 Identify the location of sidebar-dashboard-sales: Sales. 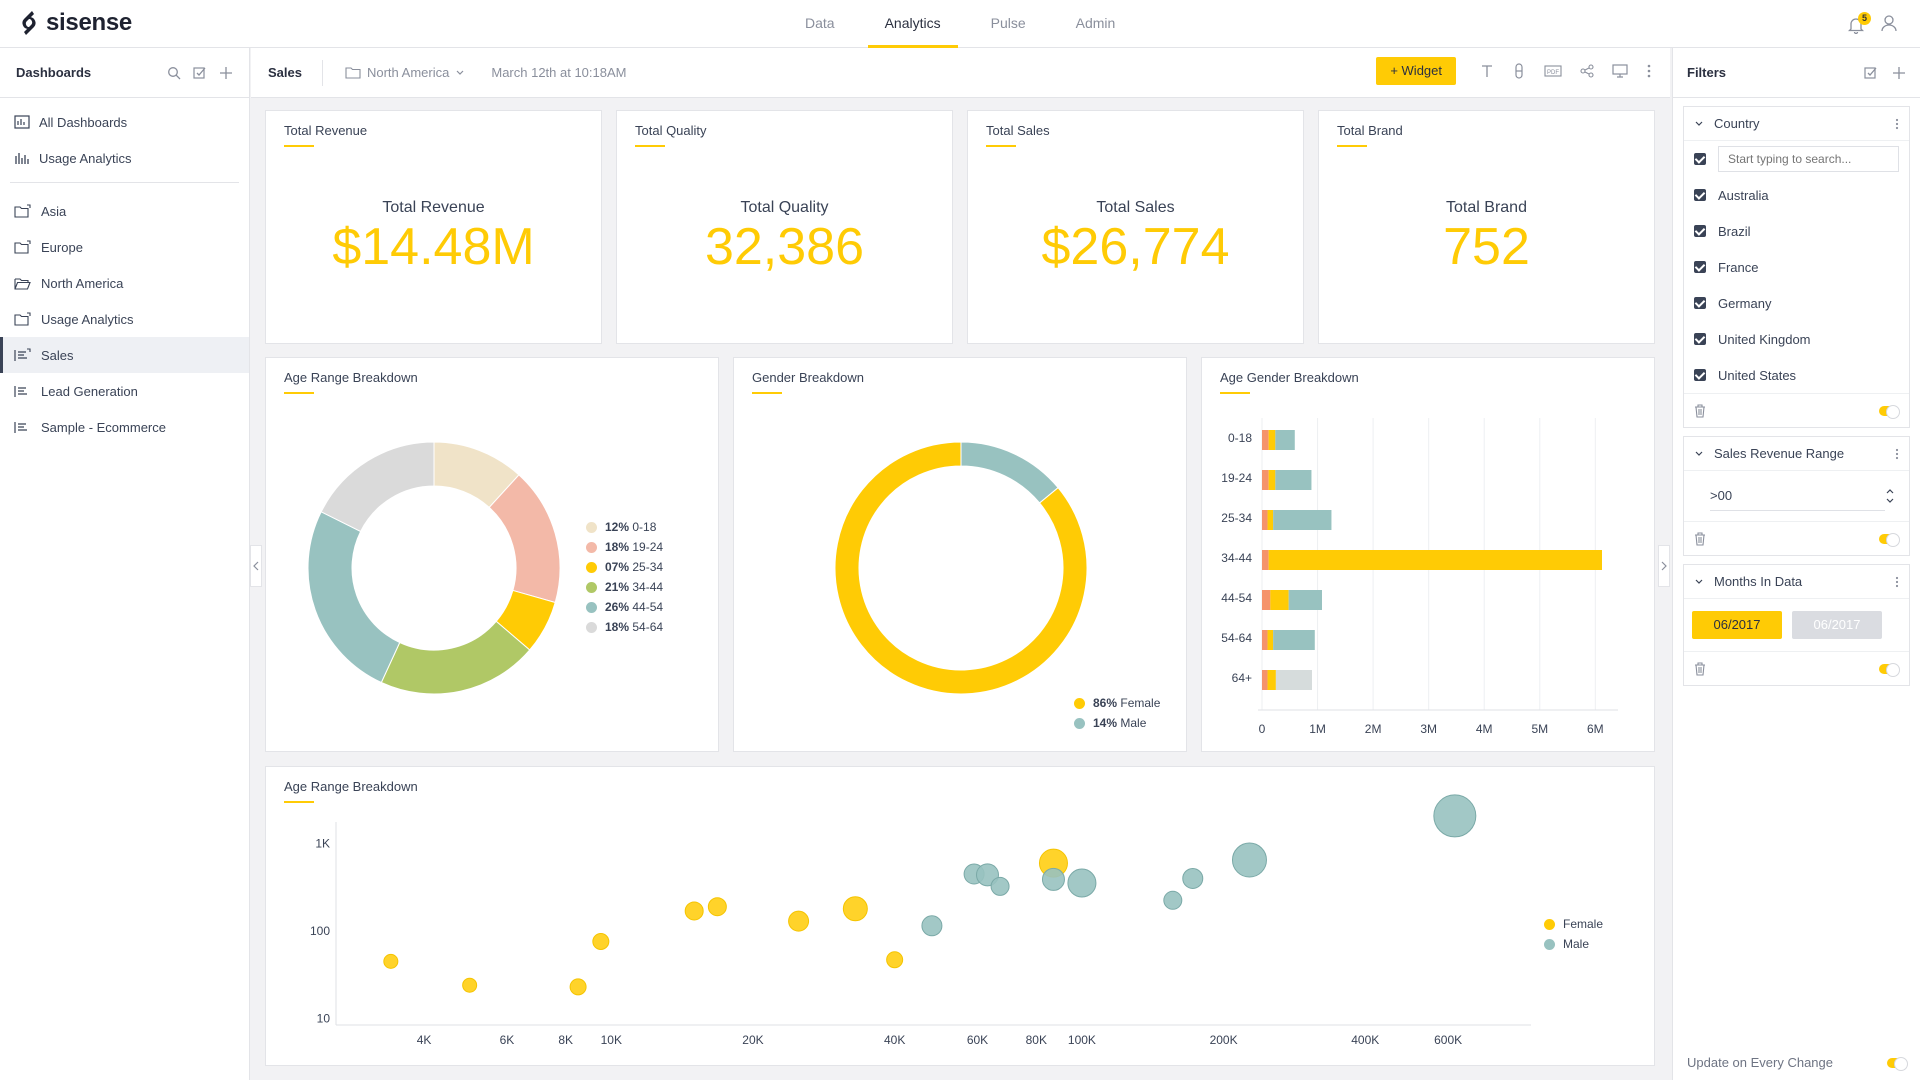
(124, 355).